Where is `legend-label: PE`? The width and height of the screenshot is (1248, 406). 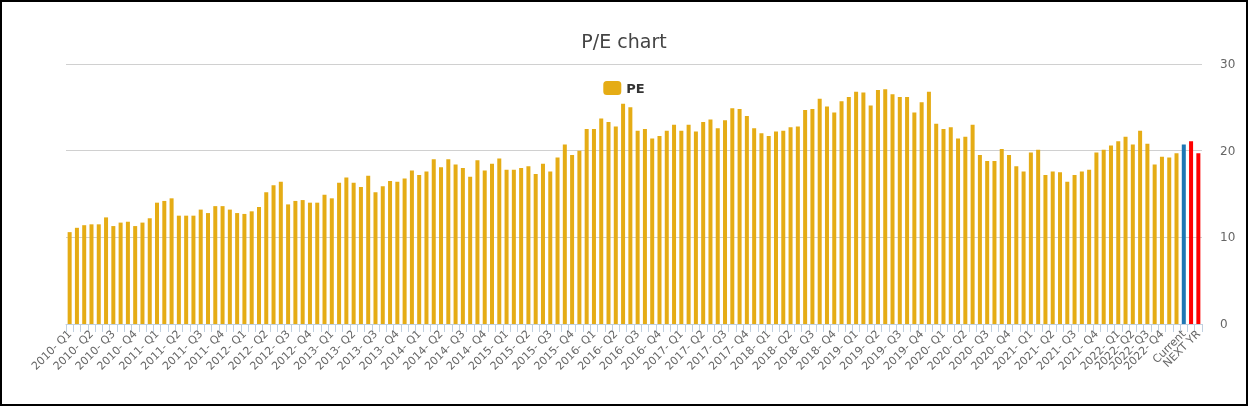
legend-label: PE is located at coordinates (635, 88).